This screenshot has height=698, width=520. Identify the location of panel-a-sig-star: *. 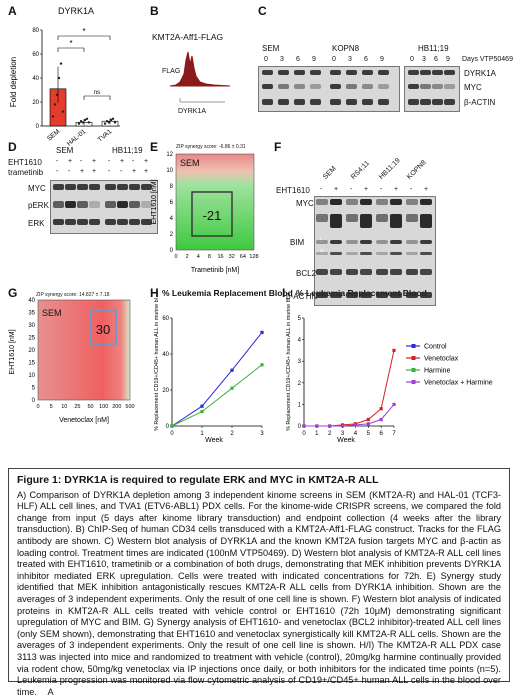
(70, 43).